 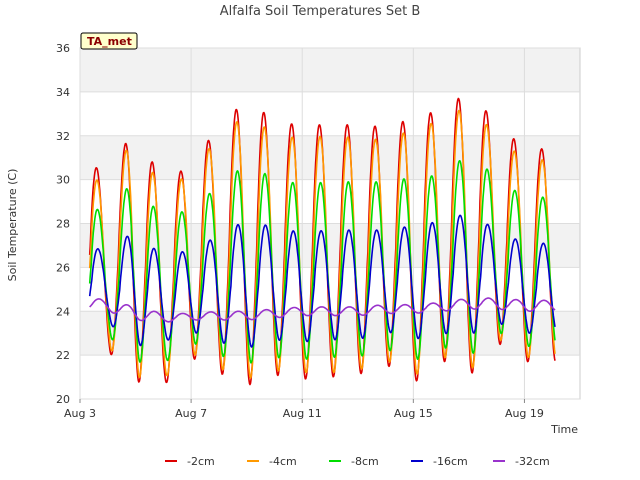 What do you see at coordinates (365, 461) in the screenshot?
I see `legend-label: -8cm` at bounding box center [365, 461].